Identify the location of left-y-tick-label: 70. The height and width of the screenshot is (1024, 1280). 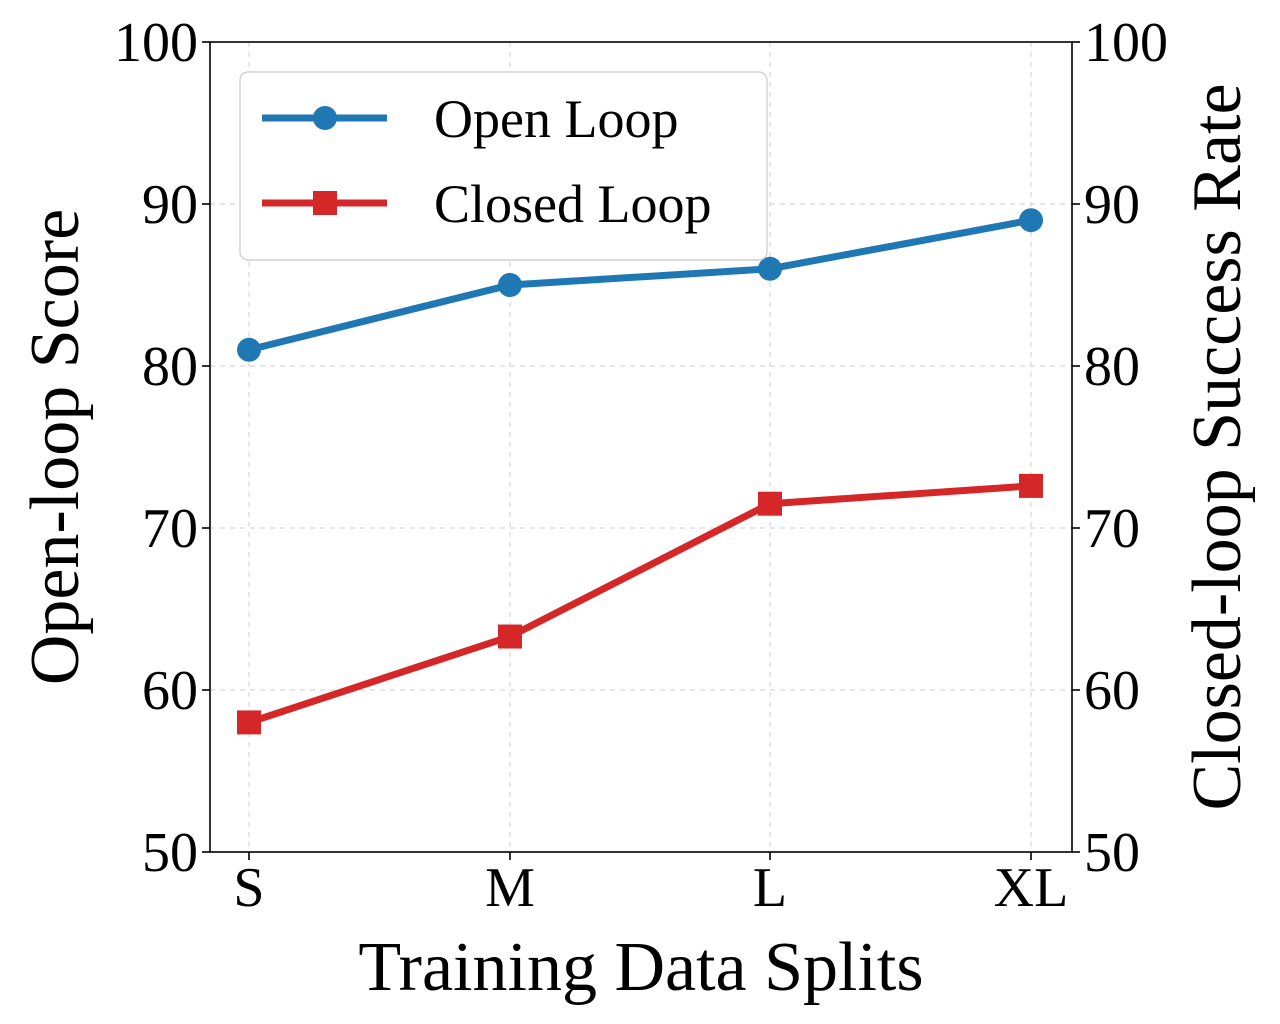
(170, 529).